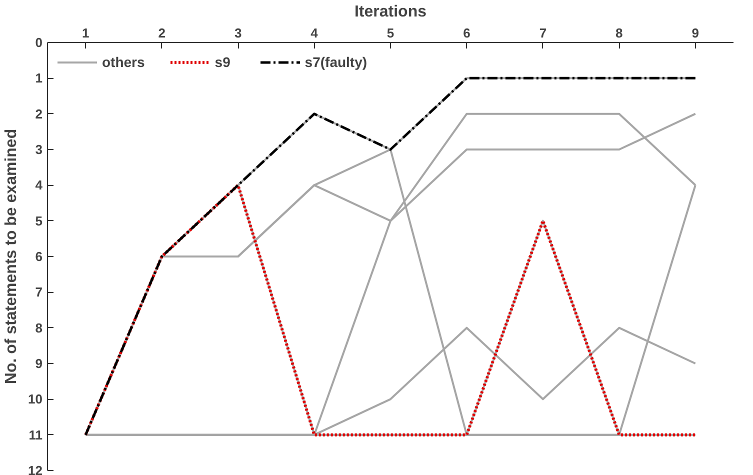  What do you see at coordinates (11, 256) in the screenshot?
I see `y-axis-title: No. of statements to be examined` at bounding box center [11, 256].